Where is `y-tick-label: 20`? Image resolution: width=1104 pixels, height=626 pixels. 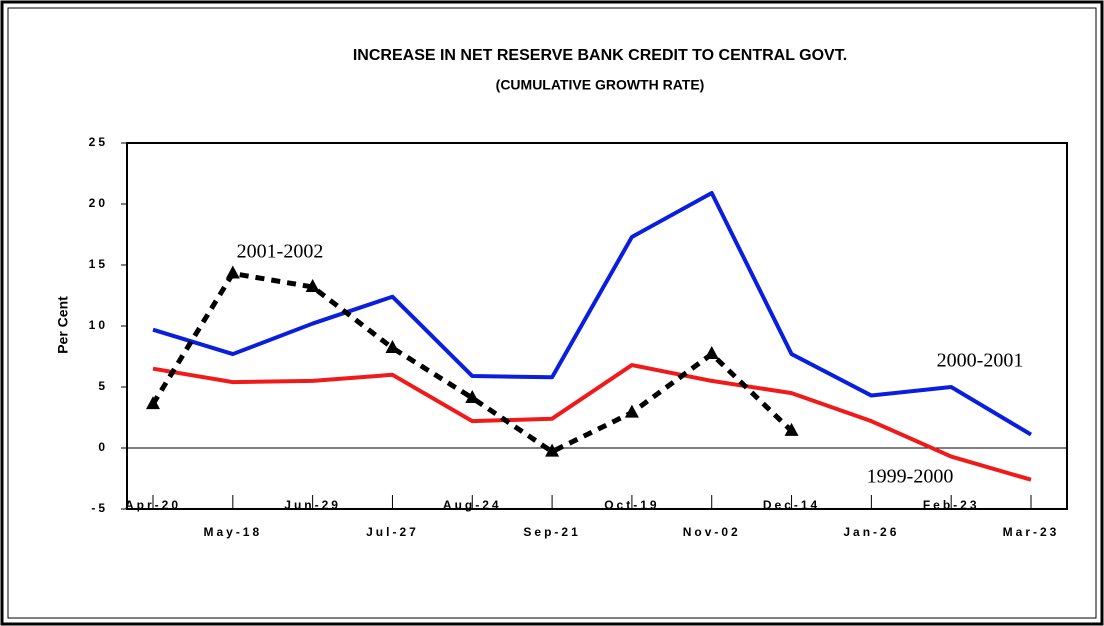 y-tick-label: 20 is located at coordinates (98, 203).